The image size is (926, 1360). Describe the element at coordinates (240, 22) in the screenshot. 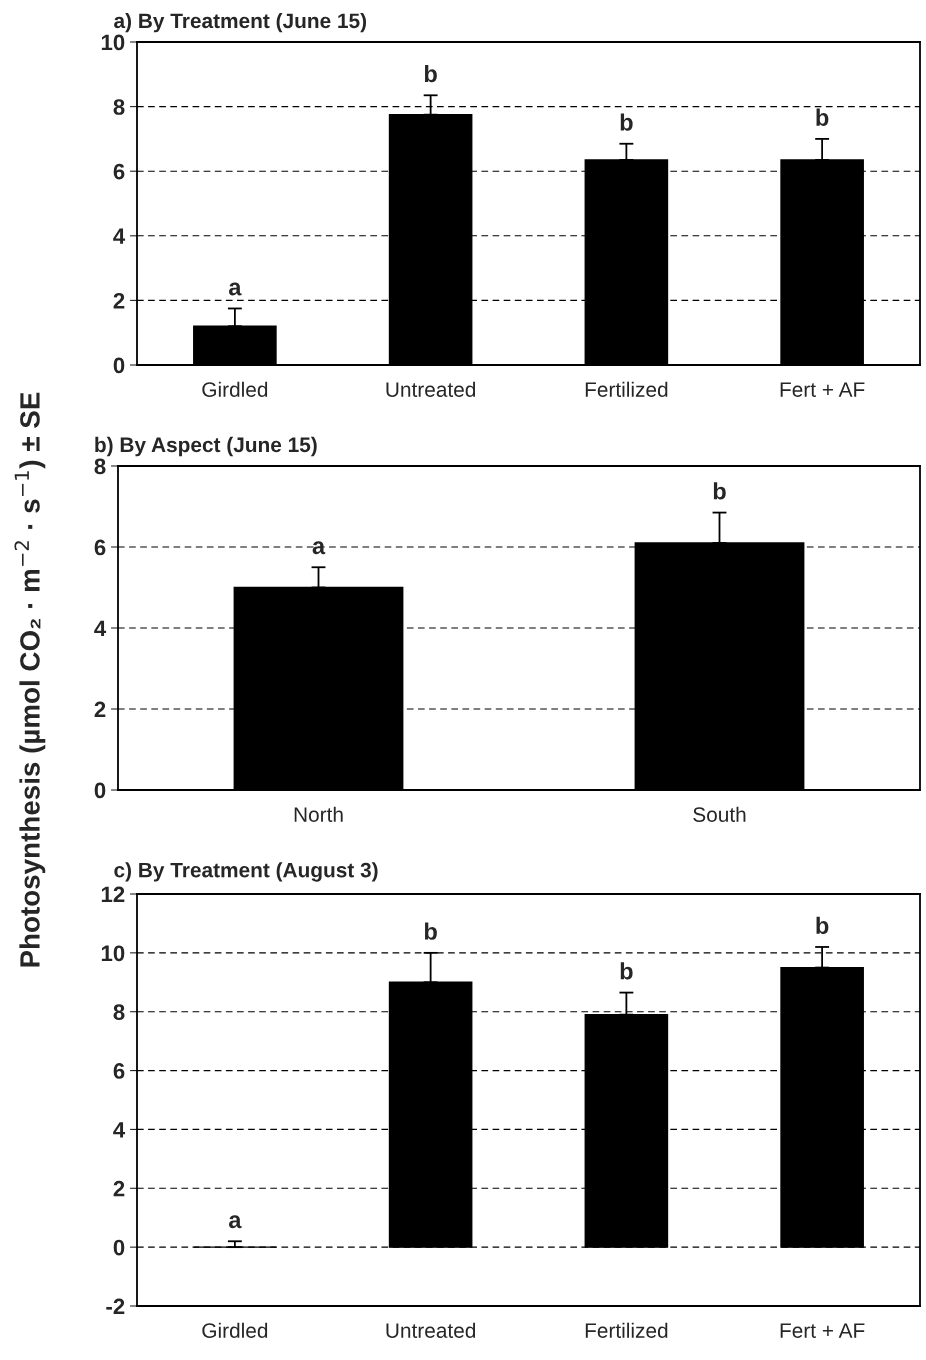

I see `chart-title: a) By Treatment (June 15)` at that location.